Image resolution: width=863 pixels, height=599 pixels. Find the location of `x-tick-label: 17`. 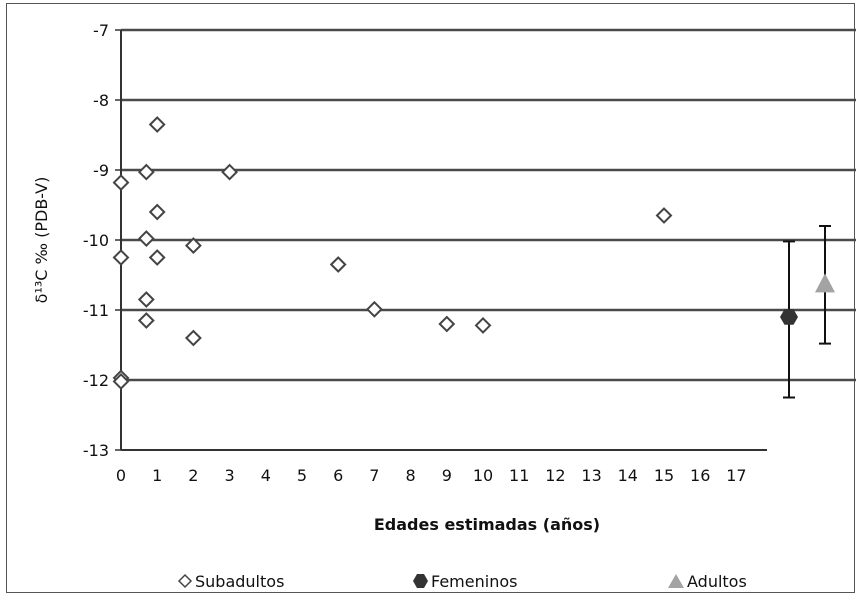

x-tick-label: 17 is located at coordinates (736, 475).